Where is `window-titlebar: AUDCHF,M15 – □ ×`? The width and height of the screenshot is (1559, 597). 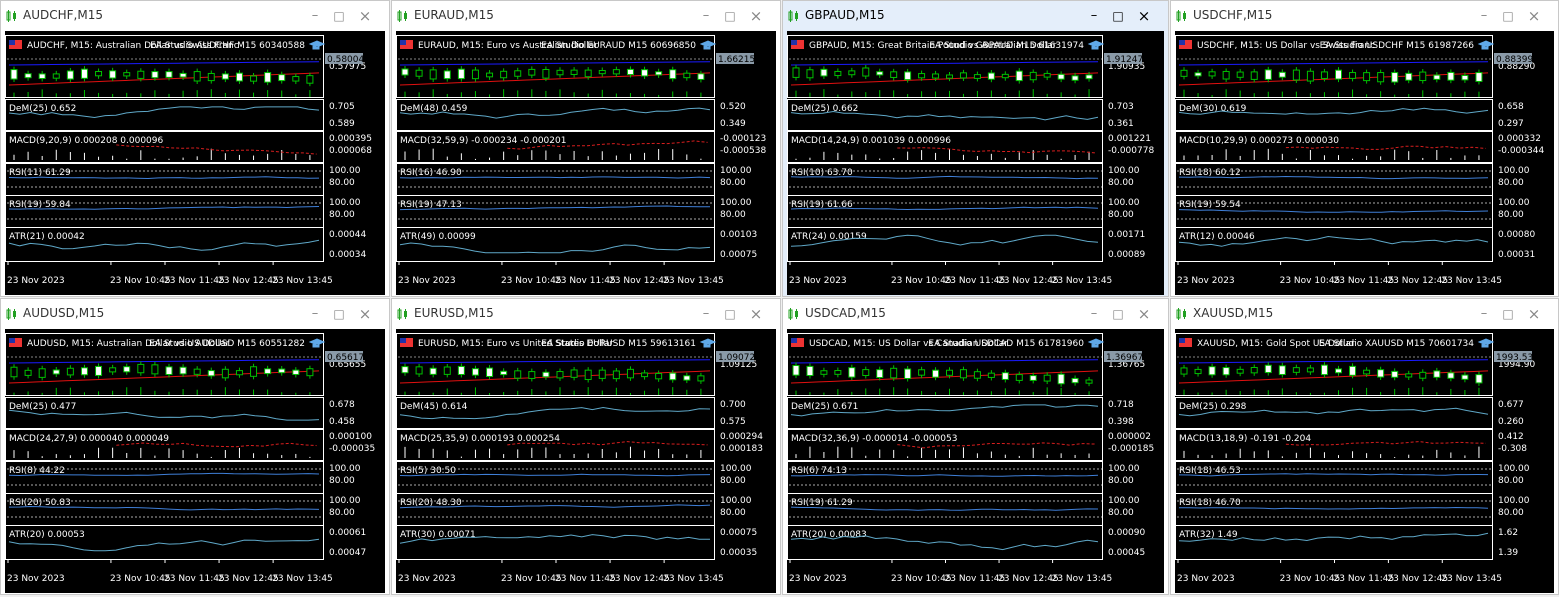 window-titlebar: AUDCHF,M15 – □ × is located at coordinates (195, 16).